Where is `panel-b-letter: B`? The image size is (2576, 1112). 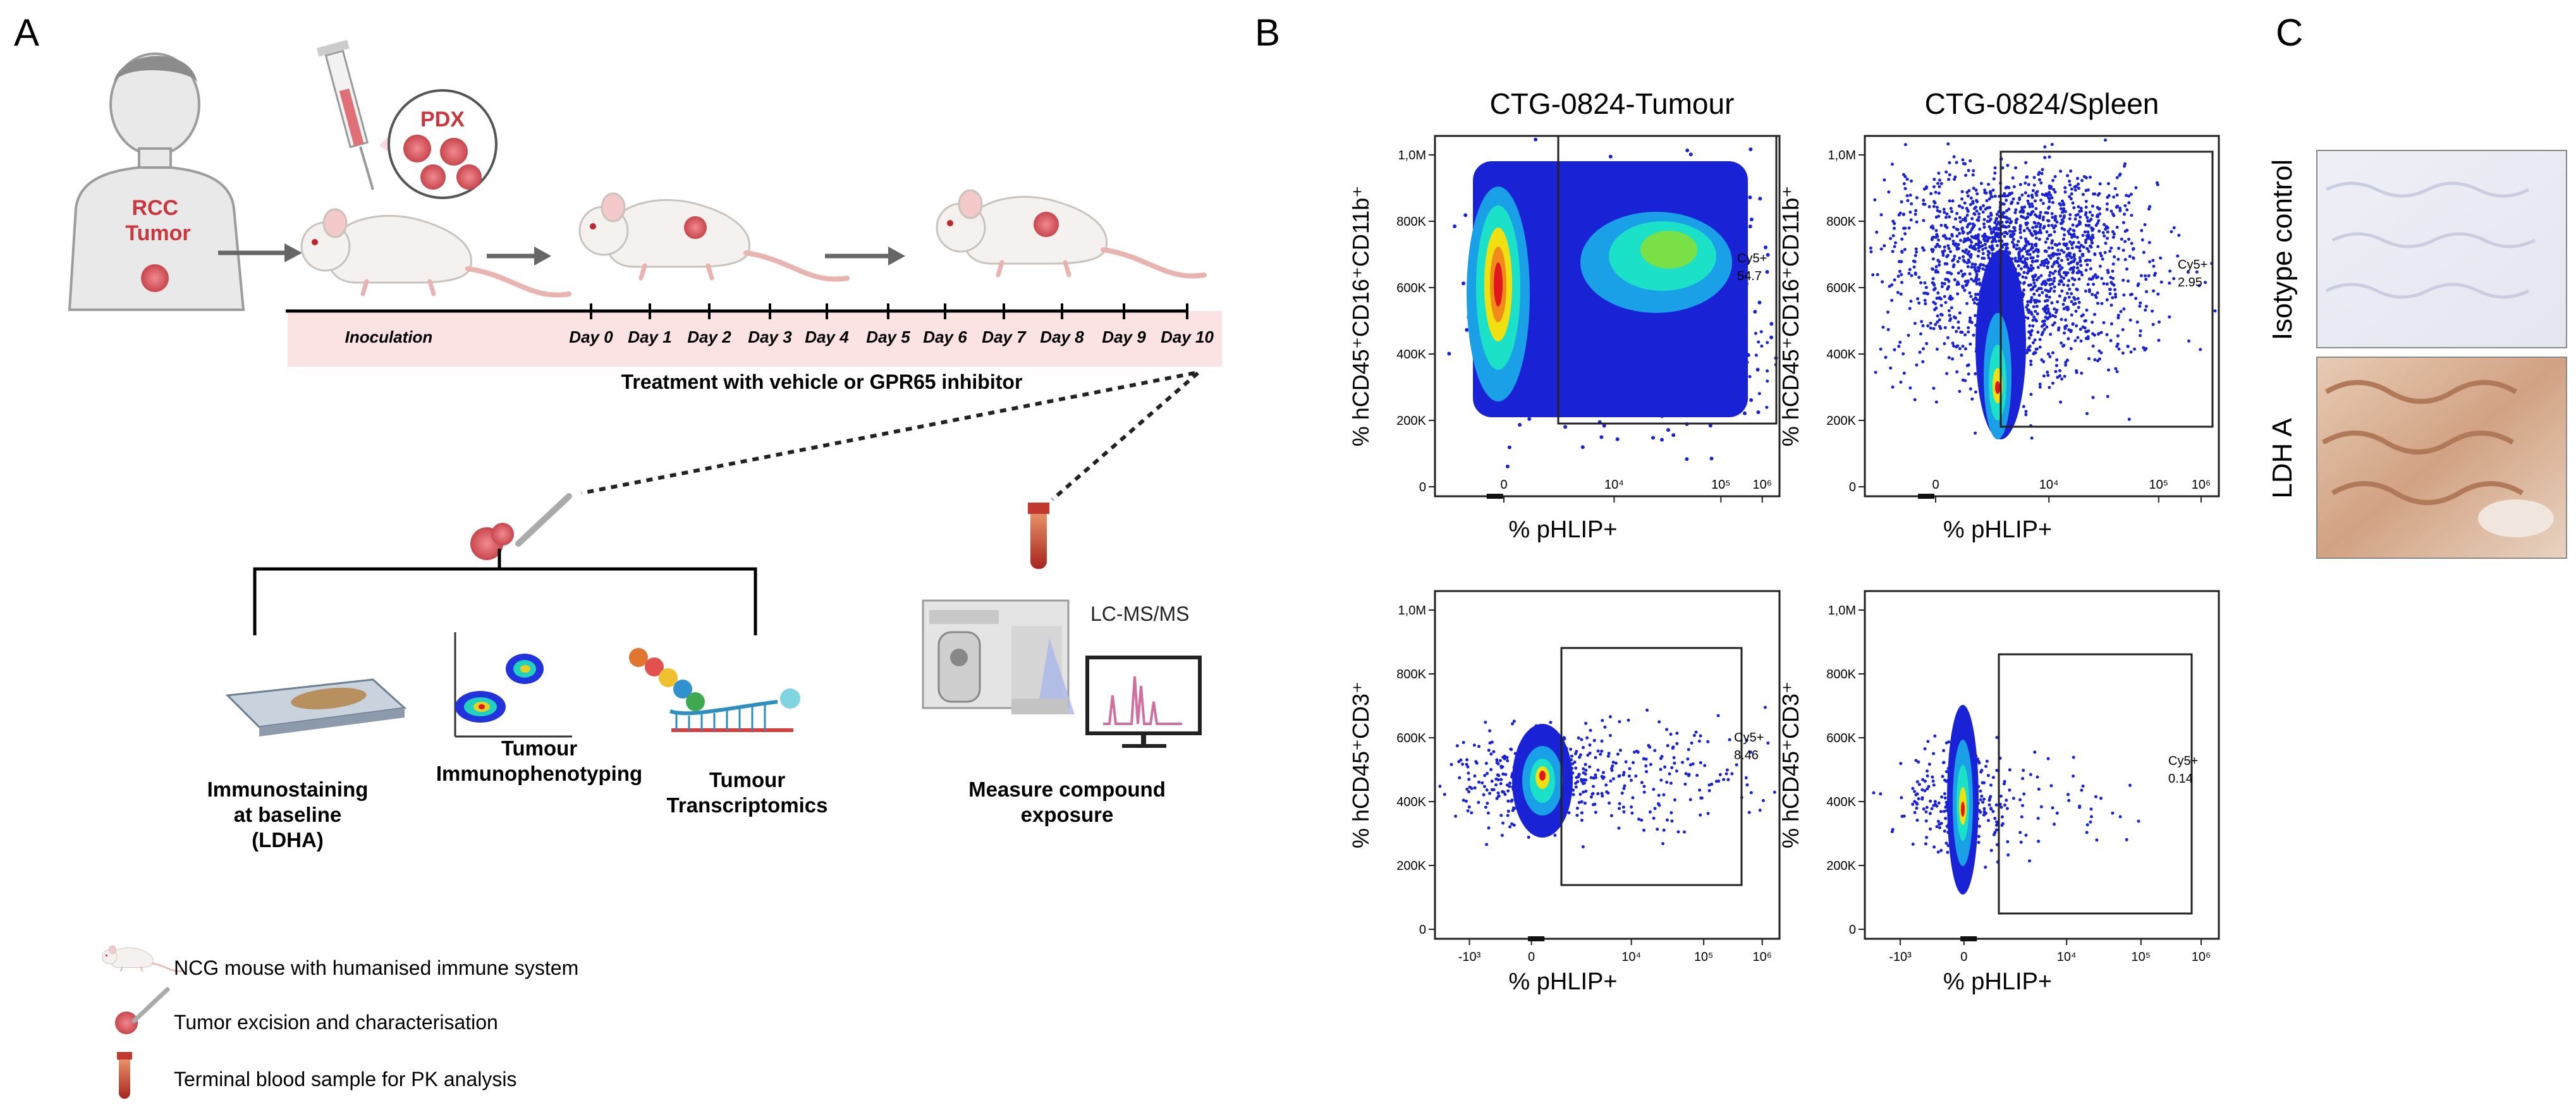 panel-b-letter: B is located at coordinates (1267, 32).